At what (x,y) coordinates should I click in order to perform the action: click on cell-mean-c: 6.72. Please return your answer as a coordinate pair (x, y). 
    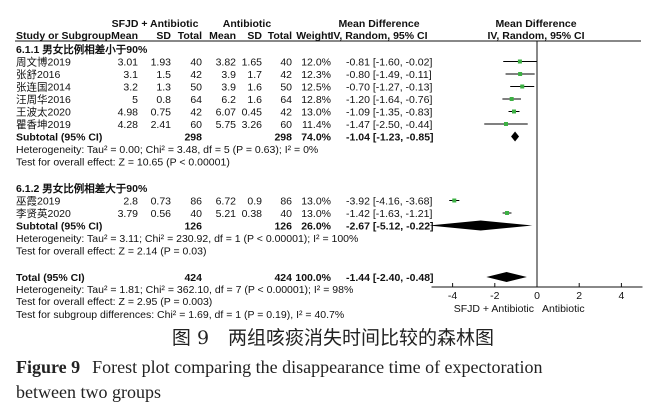
    Looking at the image, I should click on (226, 202).